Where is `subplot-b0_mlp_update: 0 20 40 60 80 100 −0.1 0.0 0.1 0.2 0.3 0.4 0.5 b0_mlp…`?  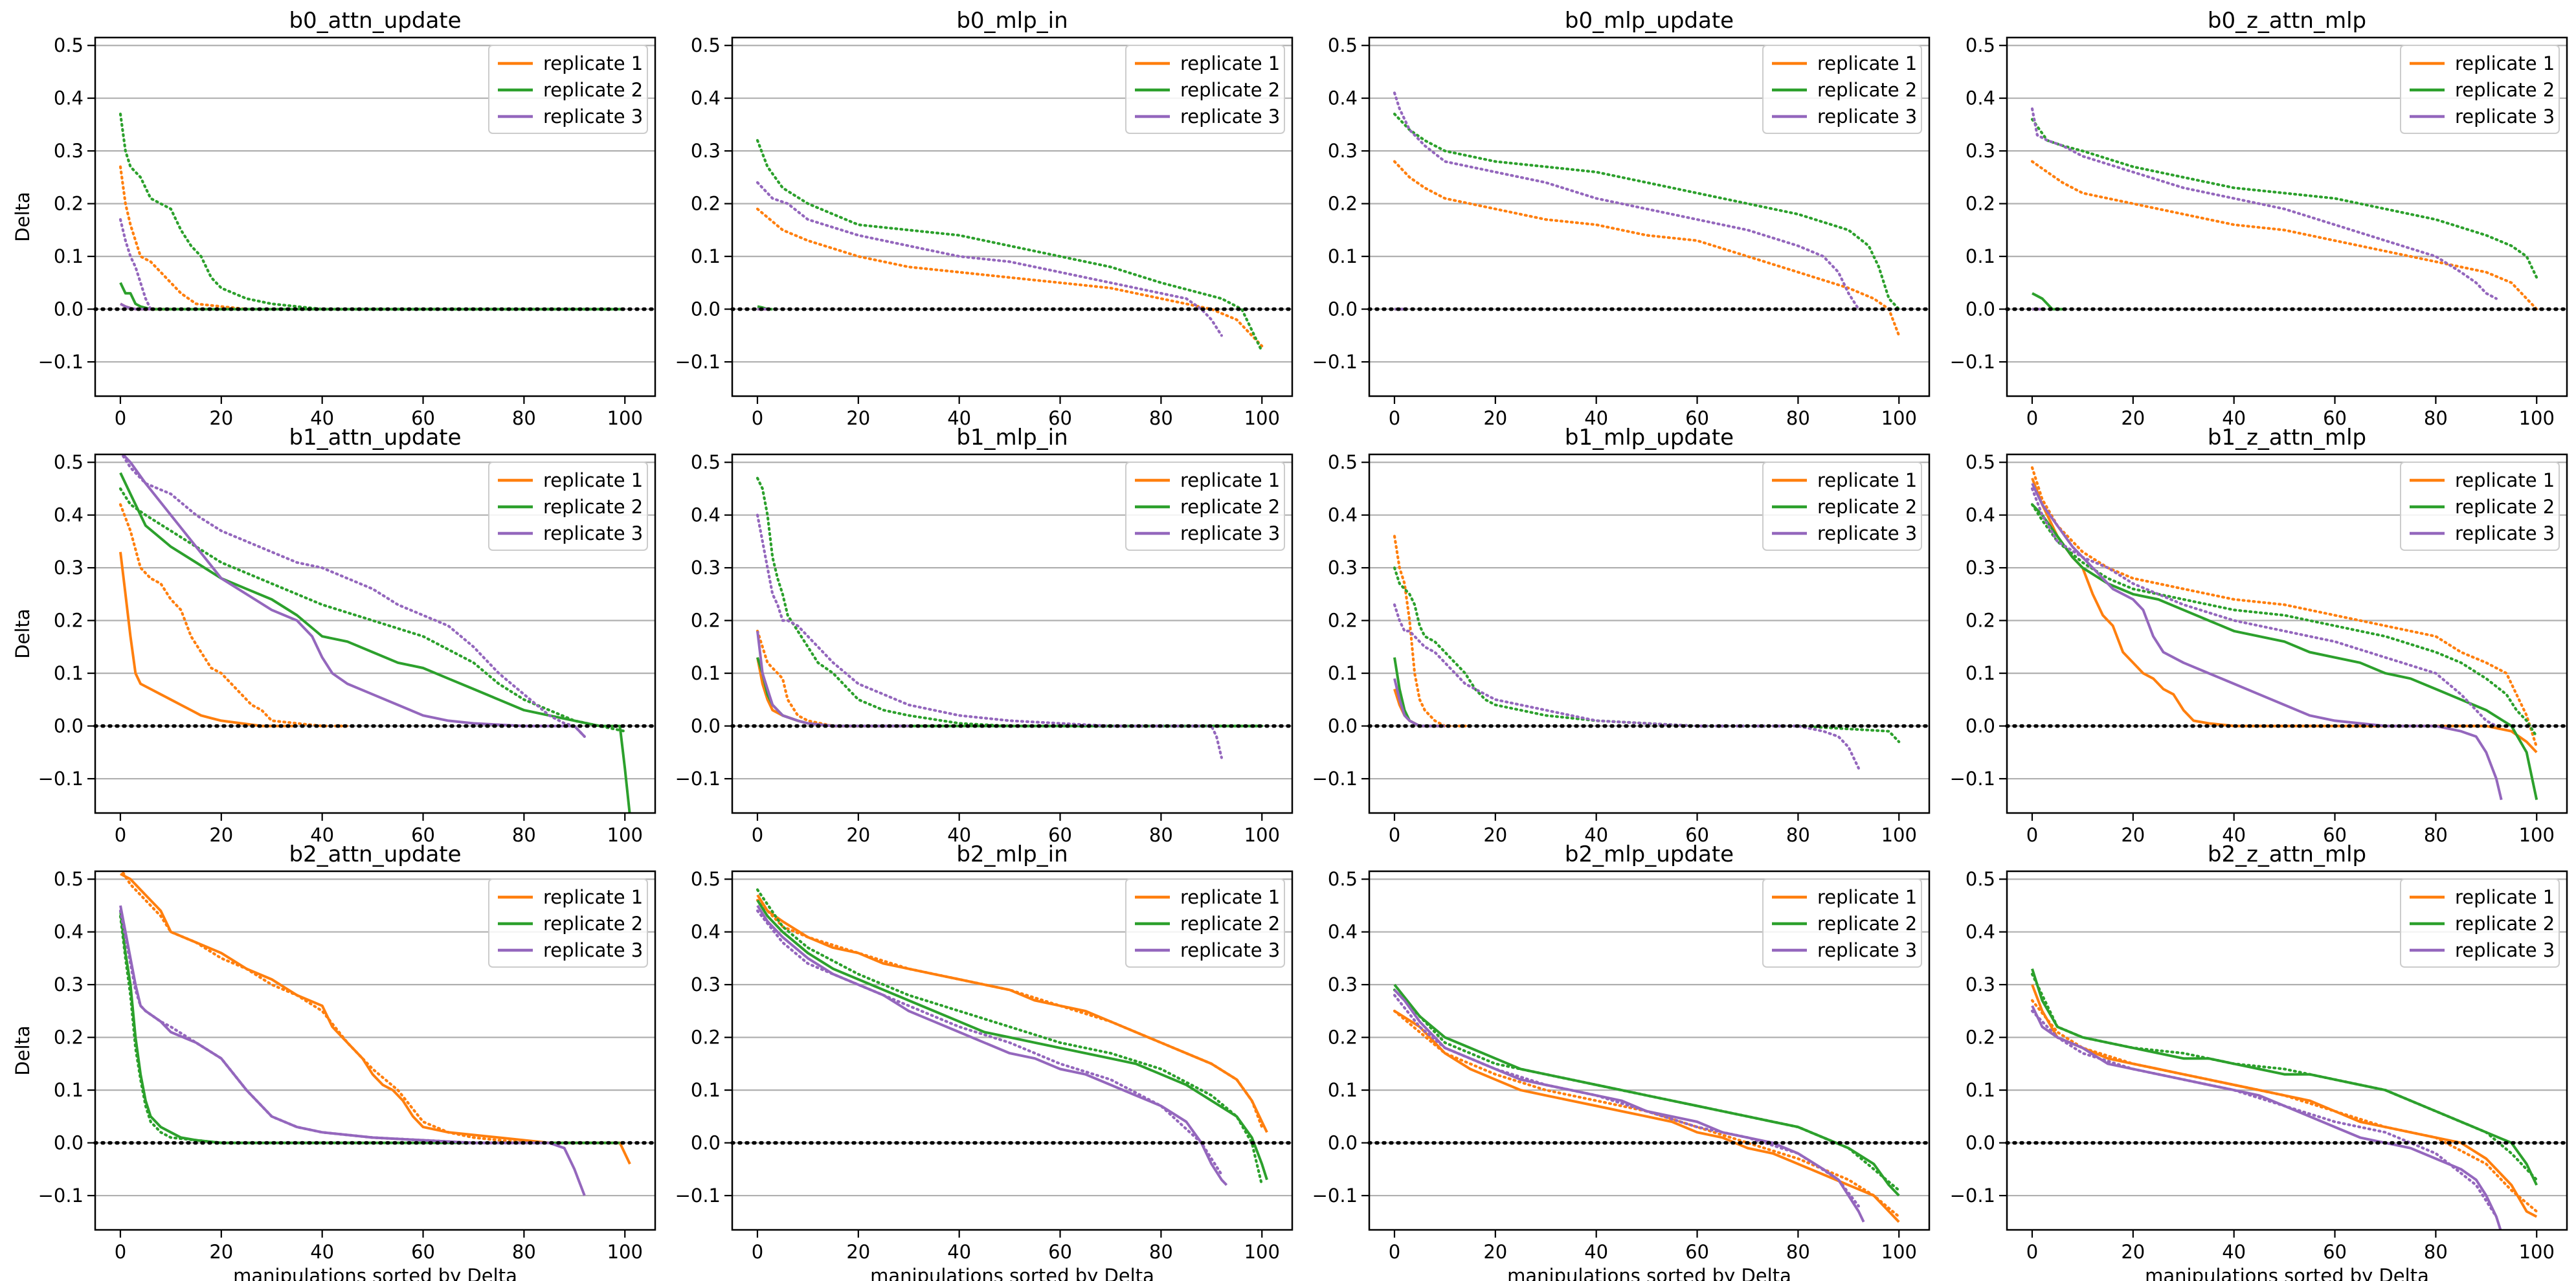
subplot-b0_mlp_update: 0 20 40 60 80 100 −0.1 0.0 0.1 0.2 0.3 0.4 0.5 b0_mlp… is located at coordinates (1622, 218).